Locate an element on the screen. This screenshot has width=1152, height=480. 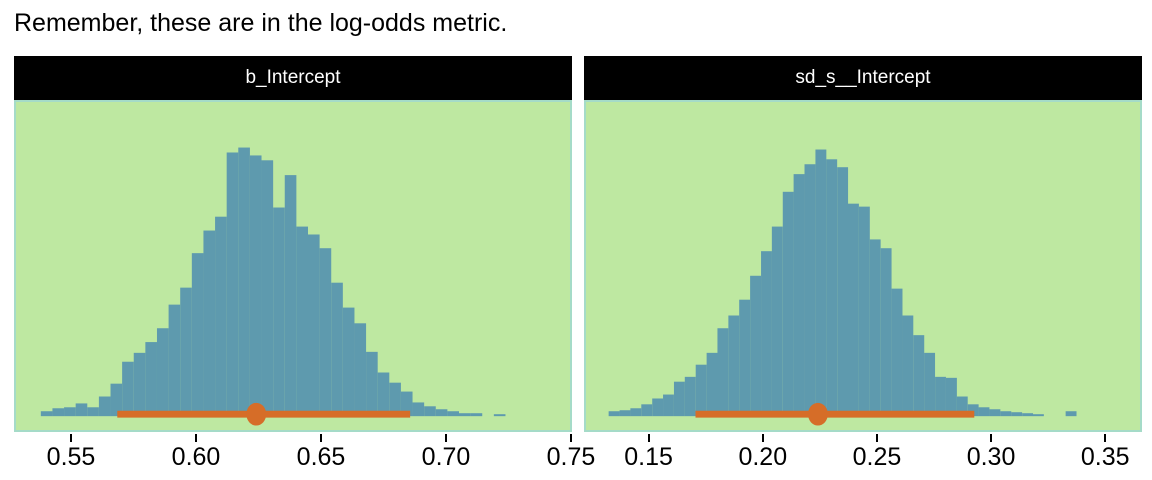
x-axis: 0.55 0.60 0.65 0.70 0.75 is located at coordinates (304, 452).